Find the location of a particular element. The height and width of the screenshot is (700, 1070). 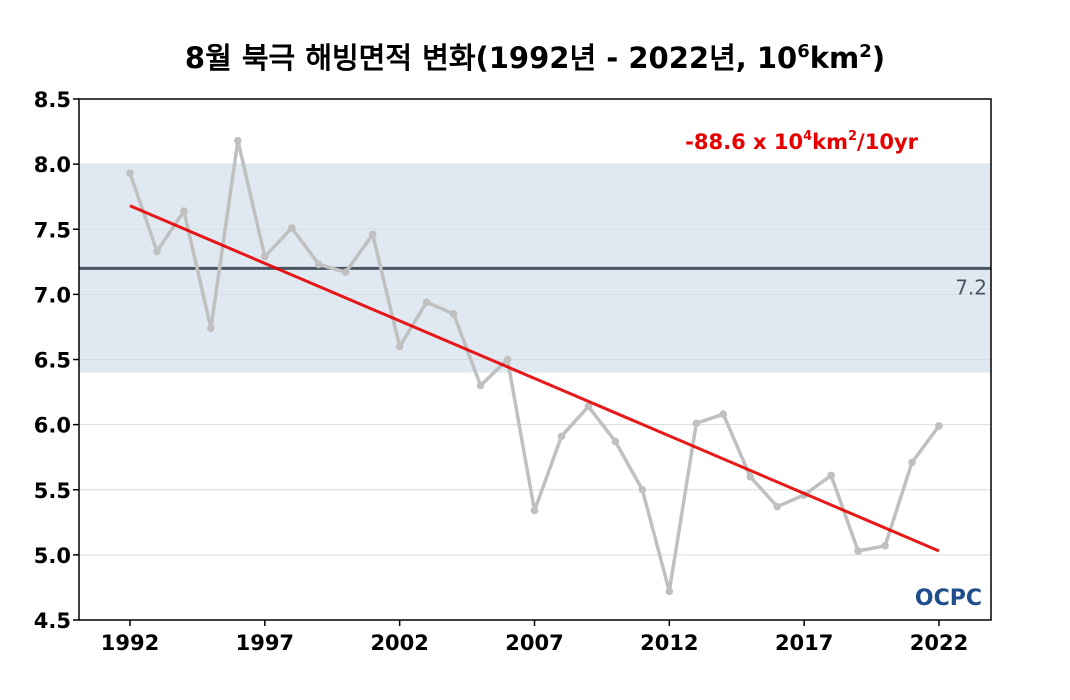

x-tick-label: 1992 is located at coordinates (130, 643).